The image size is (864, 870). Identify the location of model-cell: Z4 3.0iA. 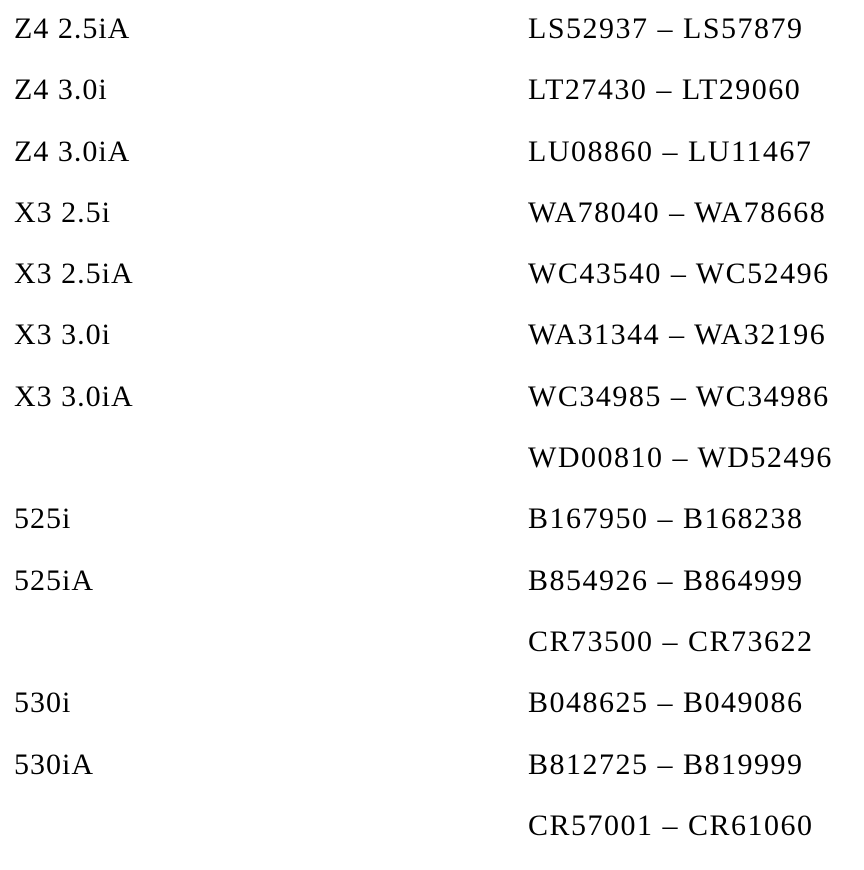
(72, 151).